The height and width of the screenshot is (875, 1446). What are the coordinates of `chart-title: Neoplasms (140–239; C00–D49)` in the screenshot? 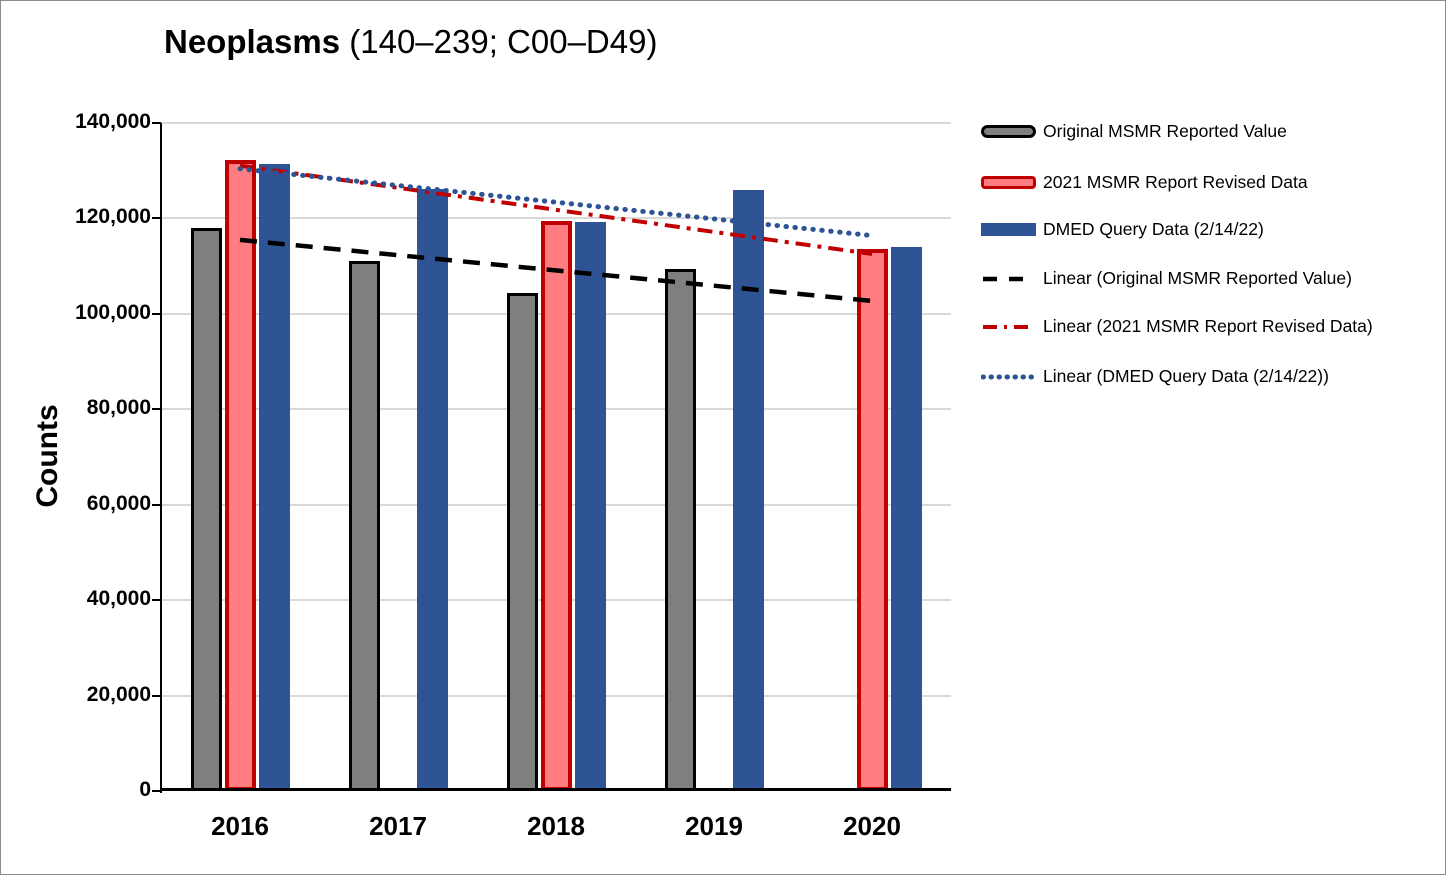 It's located at (410, 42).